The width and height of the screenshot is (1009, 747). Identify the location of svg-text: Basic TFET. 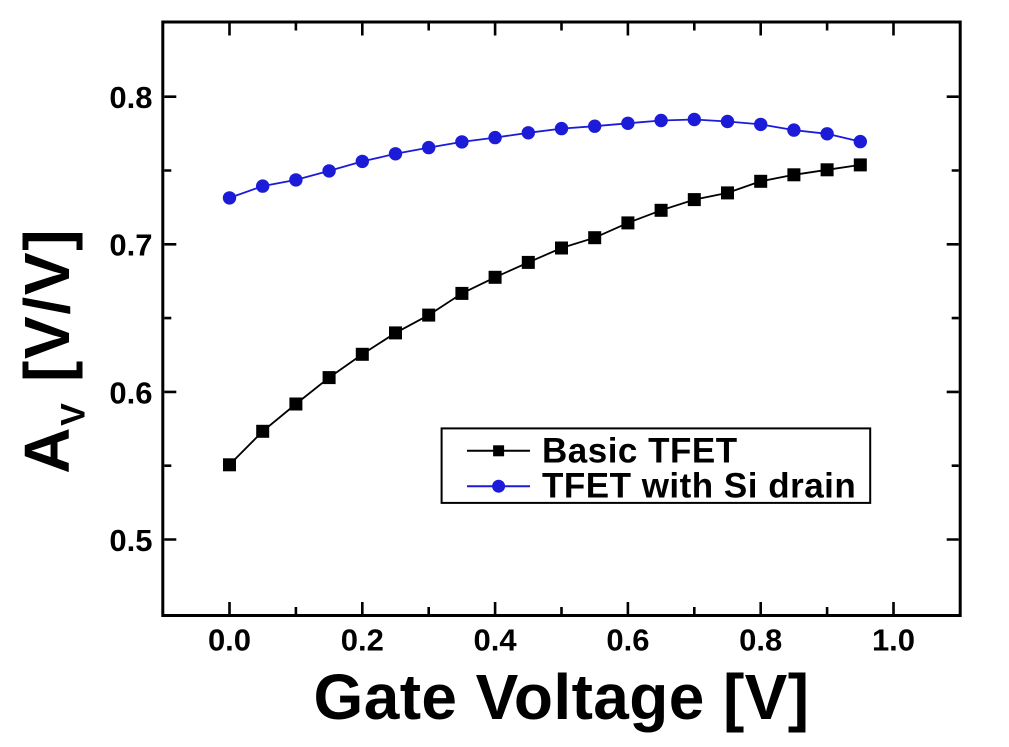
(640, 450).